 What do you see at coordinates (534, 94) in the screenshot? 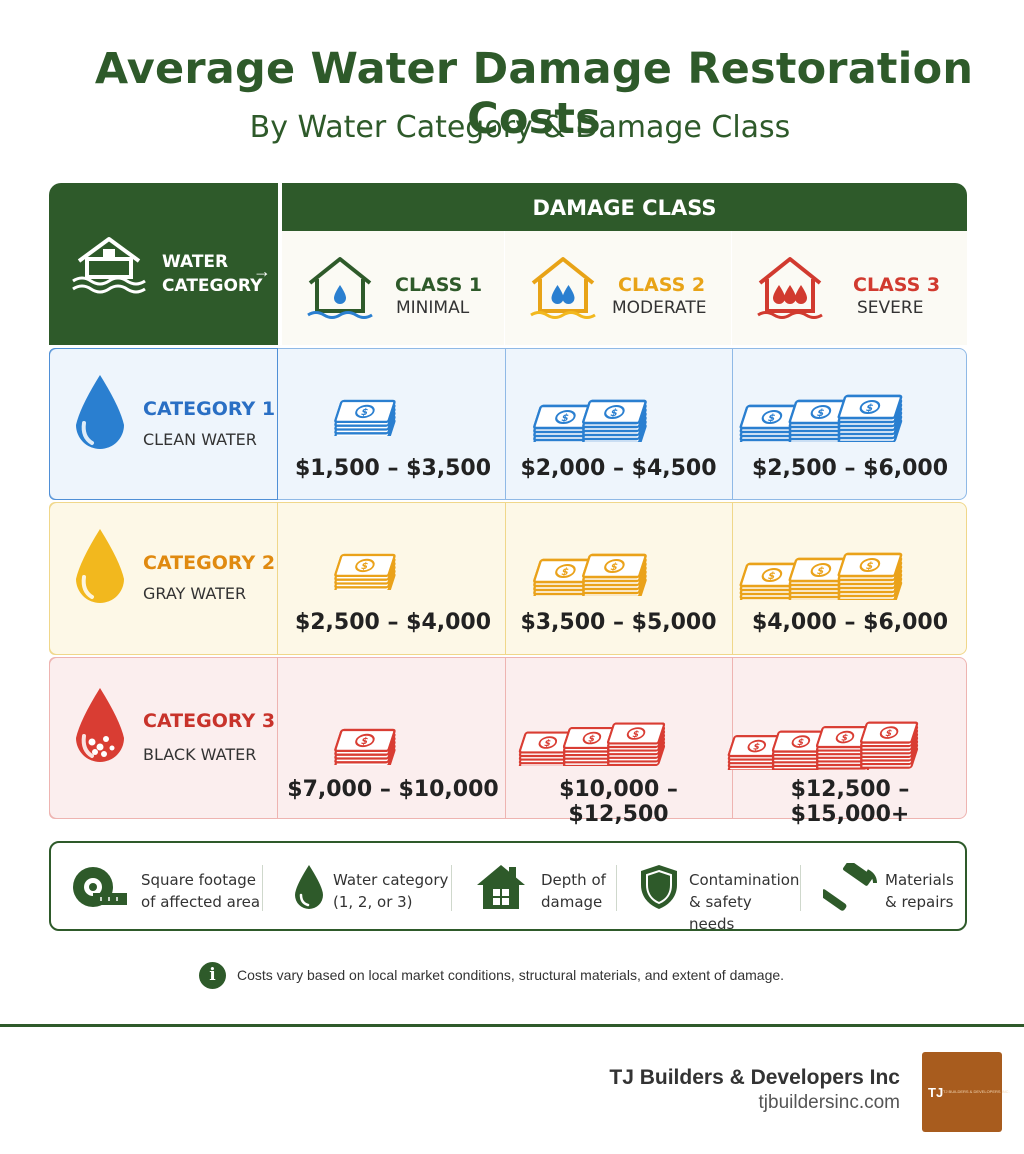
I see `page-title: Average Water Damage Restoration Costs` at bounding box center [534, 94].